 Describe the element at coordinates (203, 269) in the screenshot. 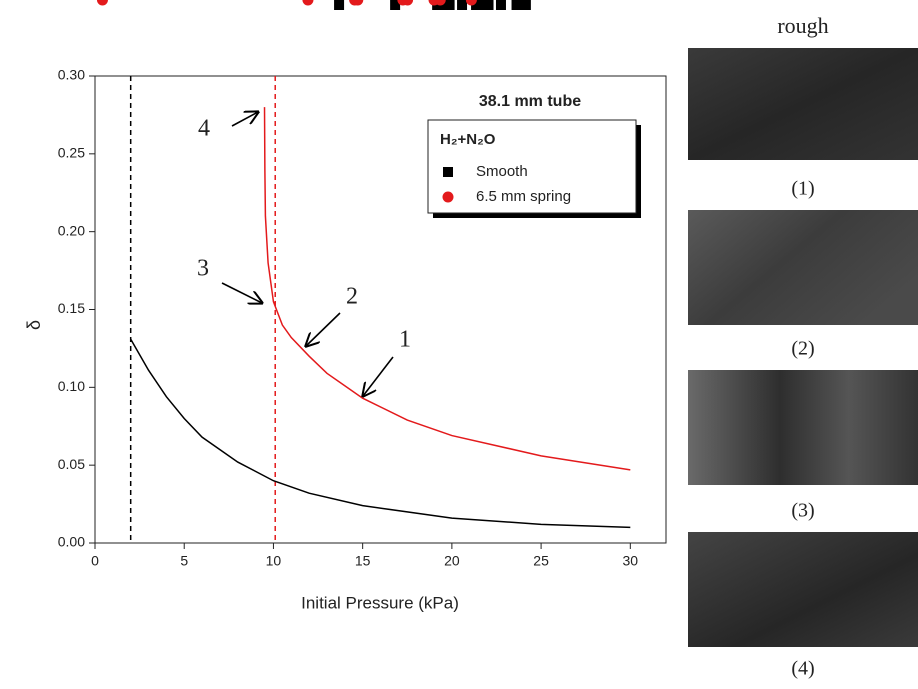

I see `annotation: 3` at that location.